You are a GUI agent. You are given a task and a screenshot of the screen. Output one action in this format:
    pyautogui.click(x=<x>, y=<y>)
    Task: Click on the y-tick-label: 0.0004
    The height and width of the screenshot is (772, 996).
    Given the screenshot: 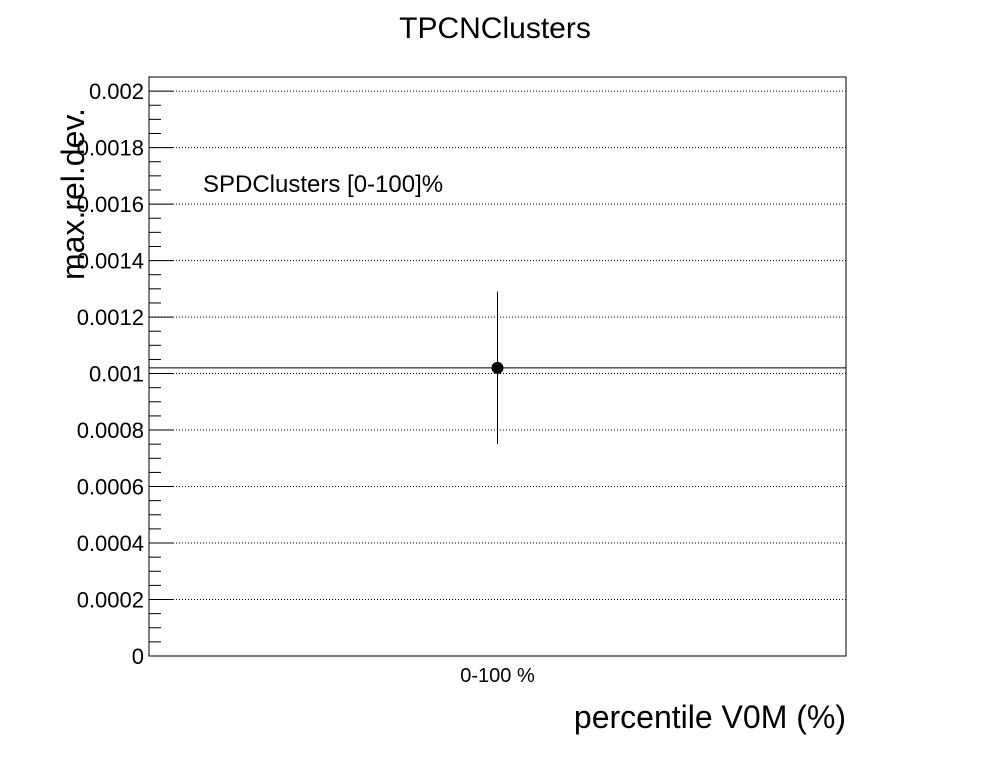 What is the action you would take?
    pyautogui.click(x=110, y=543)
    